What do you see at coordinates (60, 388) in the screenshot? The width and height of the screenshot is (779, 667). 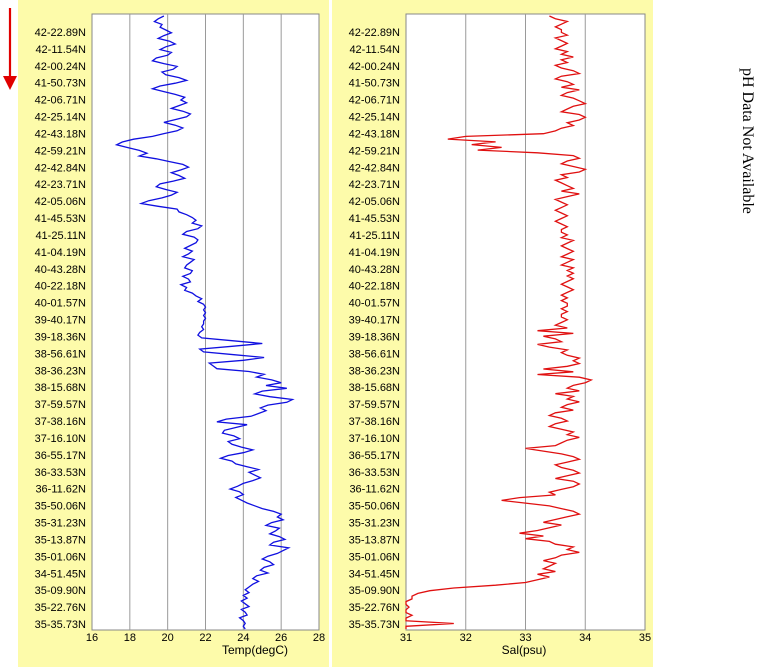 I see `temp-latitude-label: 38-15.68N` at bounding box center [60, 388].